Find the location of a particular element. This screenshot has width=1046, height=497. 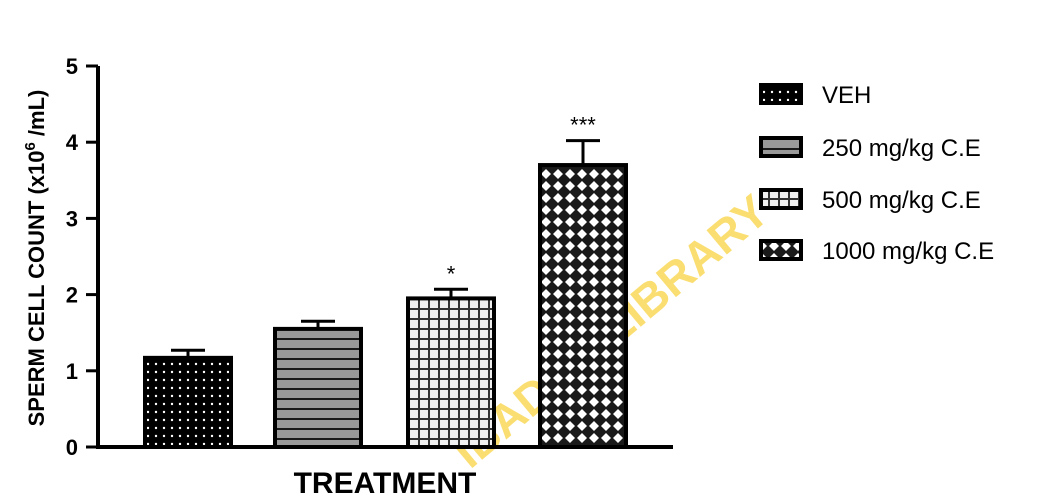

significance-marker: * is located at coordinates (451, 273).